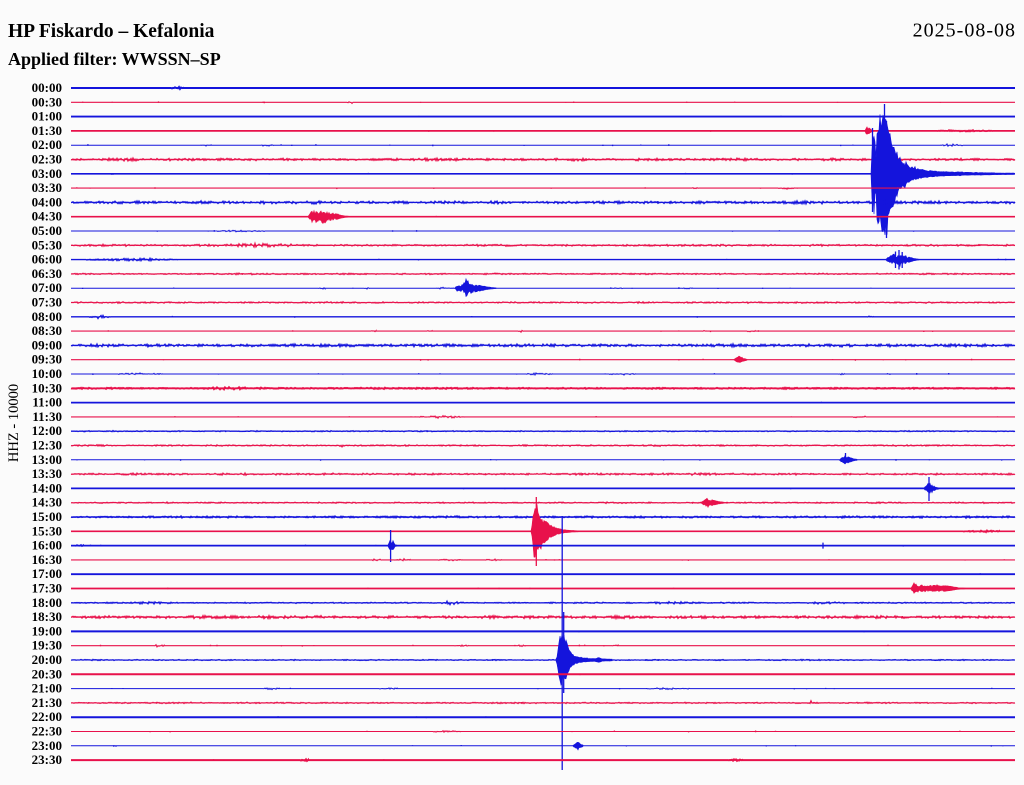 This screenshot has width=1024, height=785. What do you see at coordinates (47, 101) in the screenshot?
I see `svg-text: 00:30` at bounding box center [47, 101].